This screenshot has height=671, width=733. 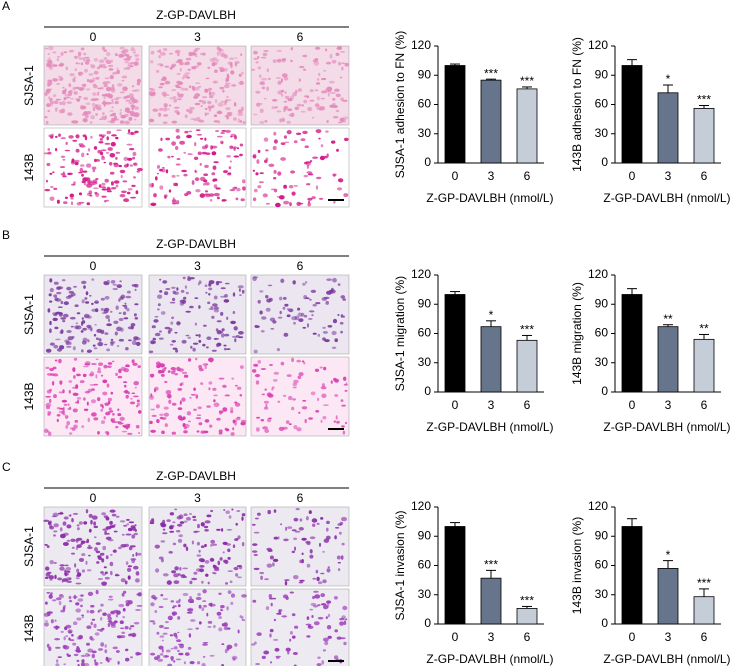 I want to click on micrograph, so click(x=197, y=314).